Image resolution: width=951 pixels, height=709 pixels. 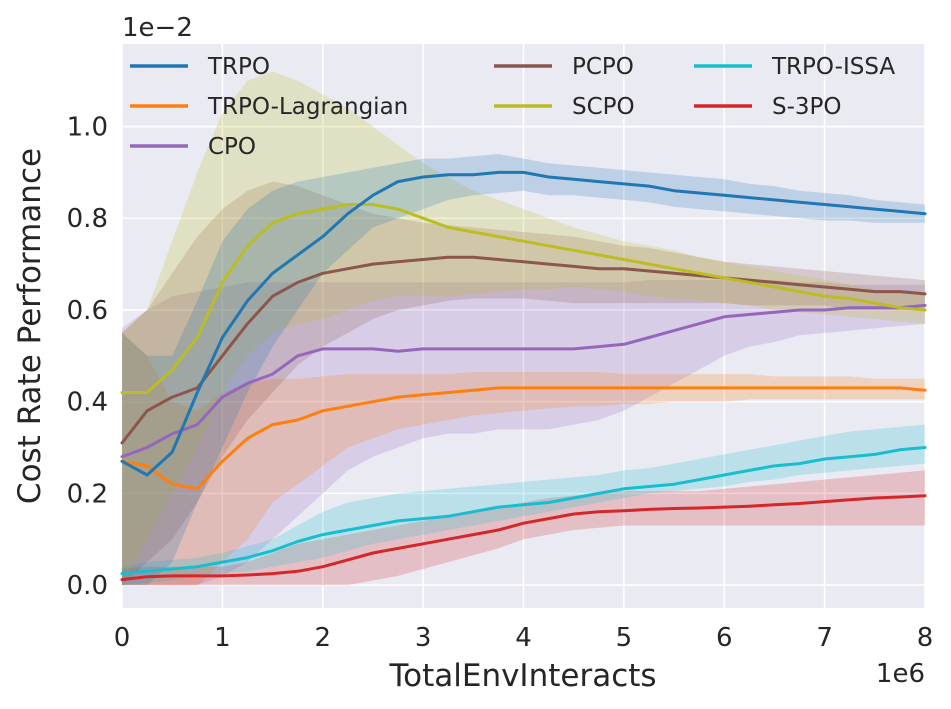 What do you see at coordinates (232, 147) in the screenshot?
I see `legend-label: CPO` at bounding box center [232, 147].